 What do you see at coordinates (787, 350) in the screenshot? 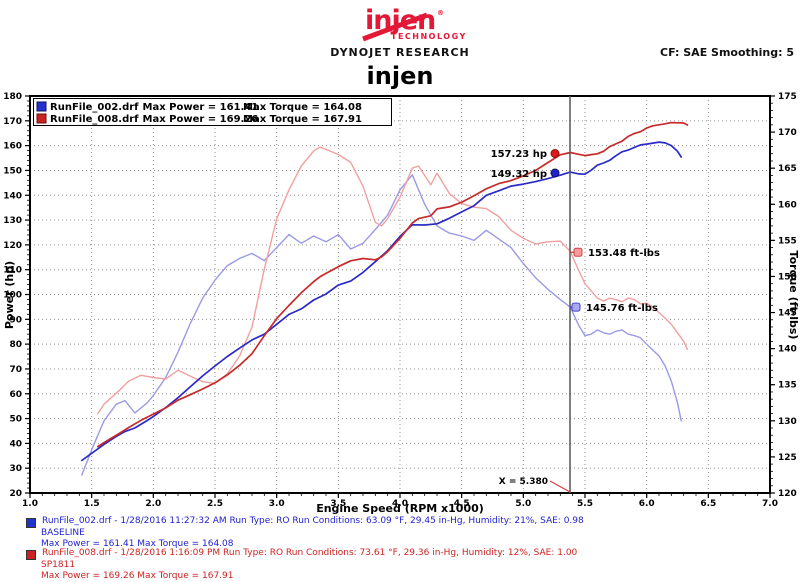
I see `torque-tick-label: 140` at bounding box center [787, 350].